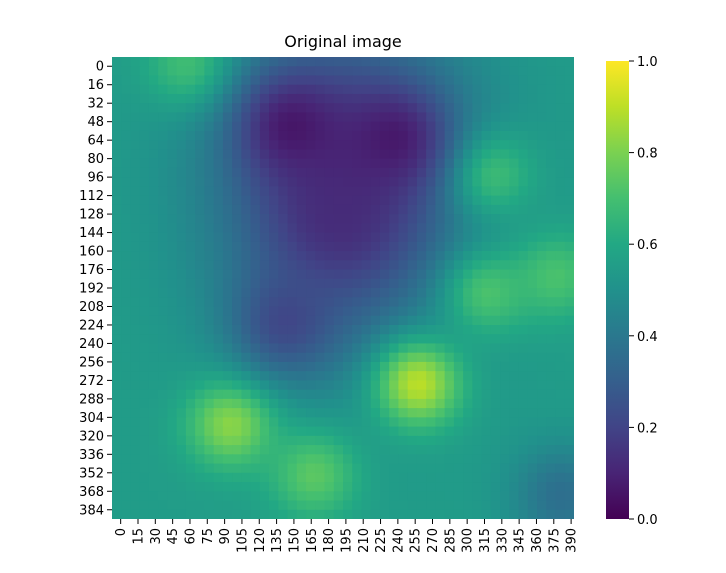 The height and width of the screenshot is (573, 726). Describe the element at coordinates (450, 540) in the screenshot. I see `x-tick-label: 285` at that location.